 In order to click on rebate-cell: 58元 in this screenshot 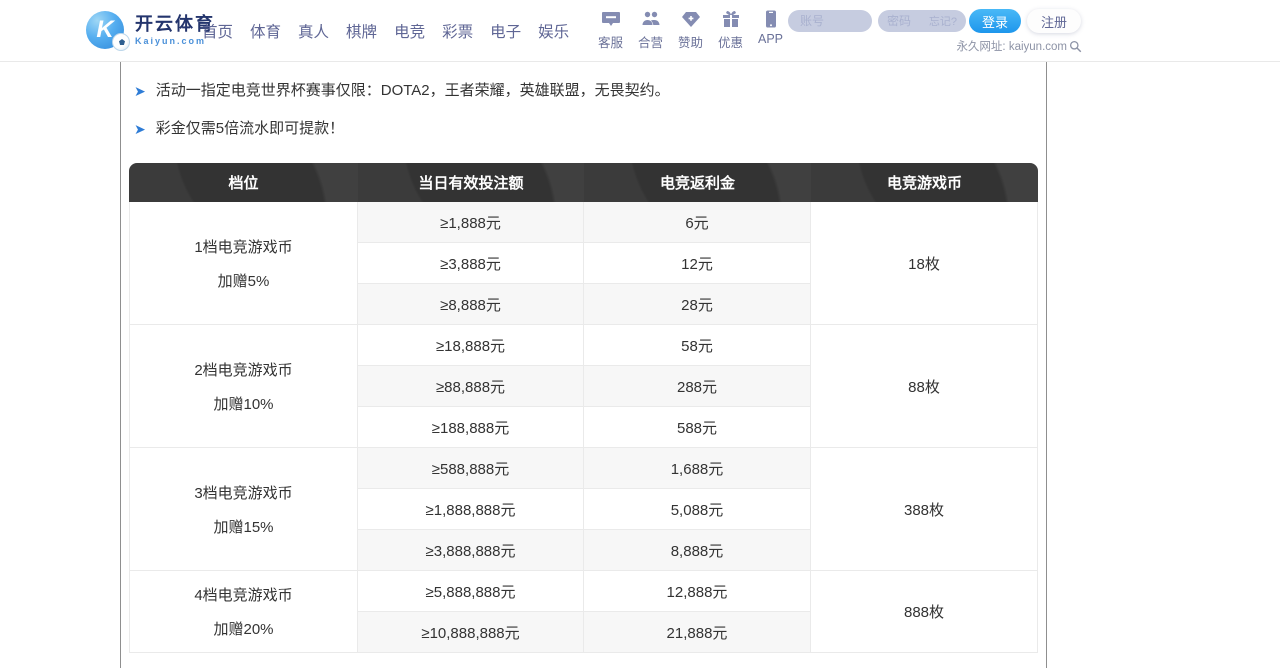, I will do `click(697, 345)`.